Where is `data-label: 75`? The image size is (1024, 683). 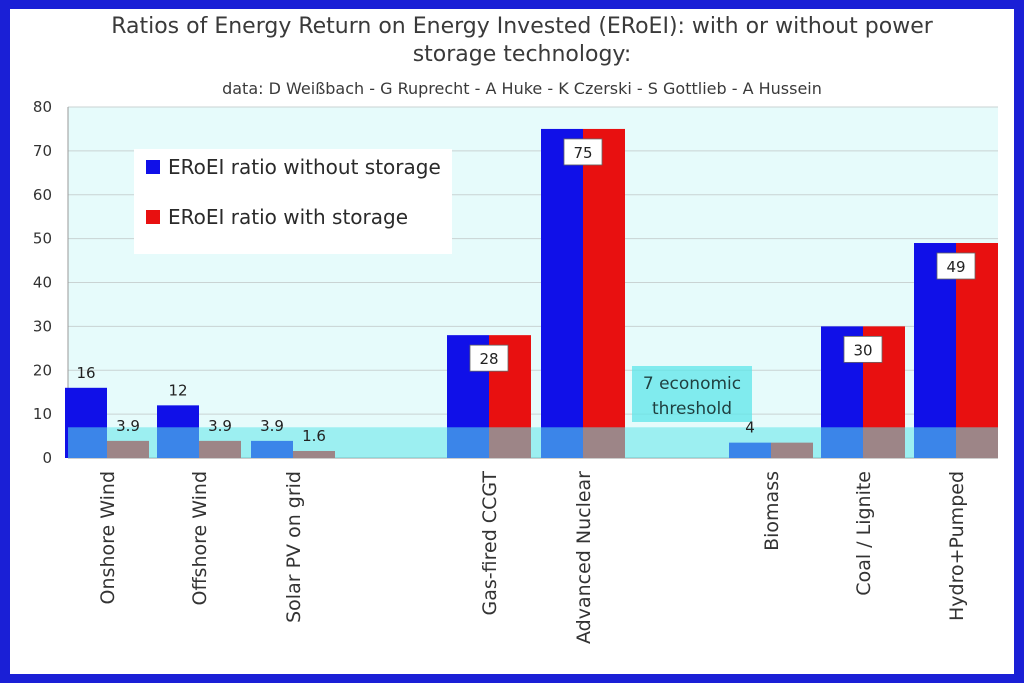
data-label: 75 is located at coordinates (582, 153).